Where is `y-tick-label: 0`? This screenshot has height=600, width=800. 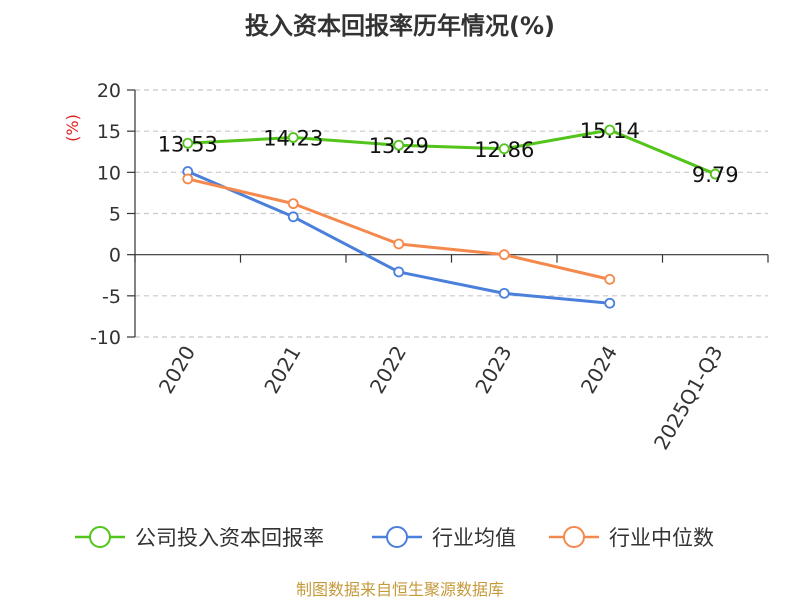
y-tick-label: 0 is located at coordinates (115, 256).